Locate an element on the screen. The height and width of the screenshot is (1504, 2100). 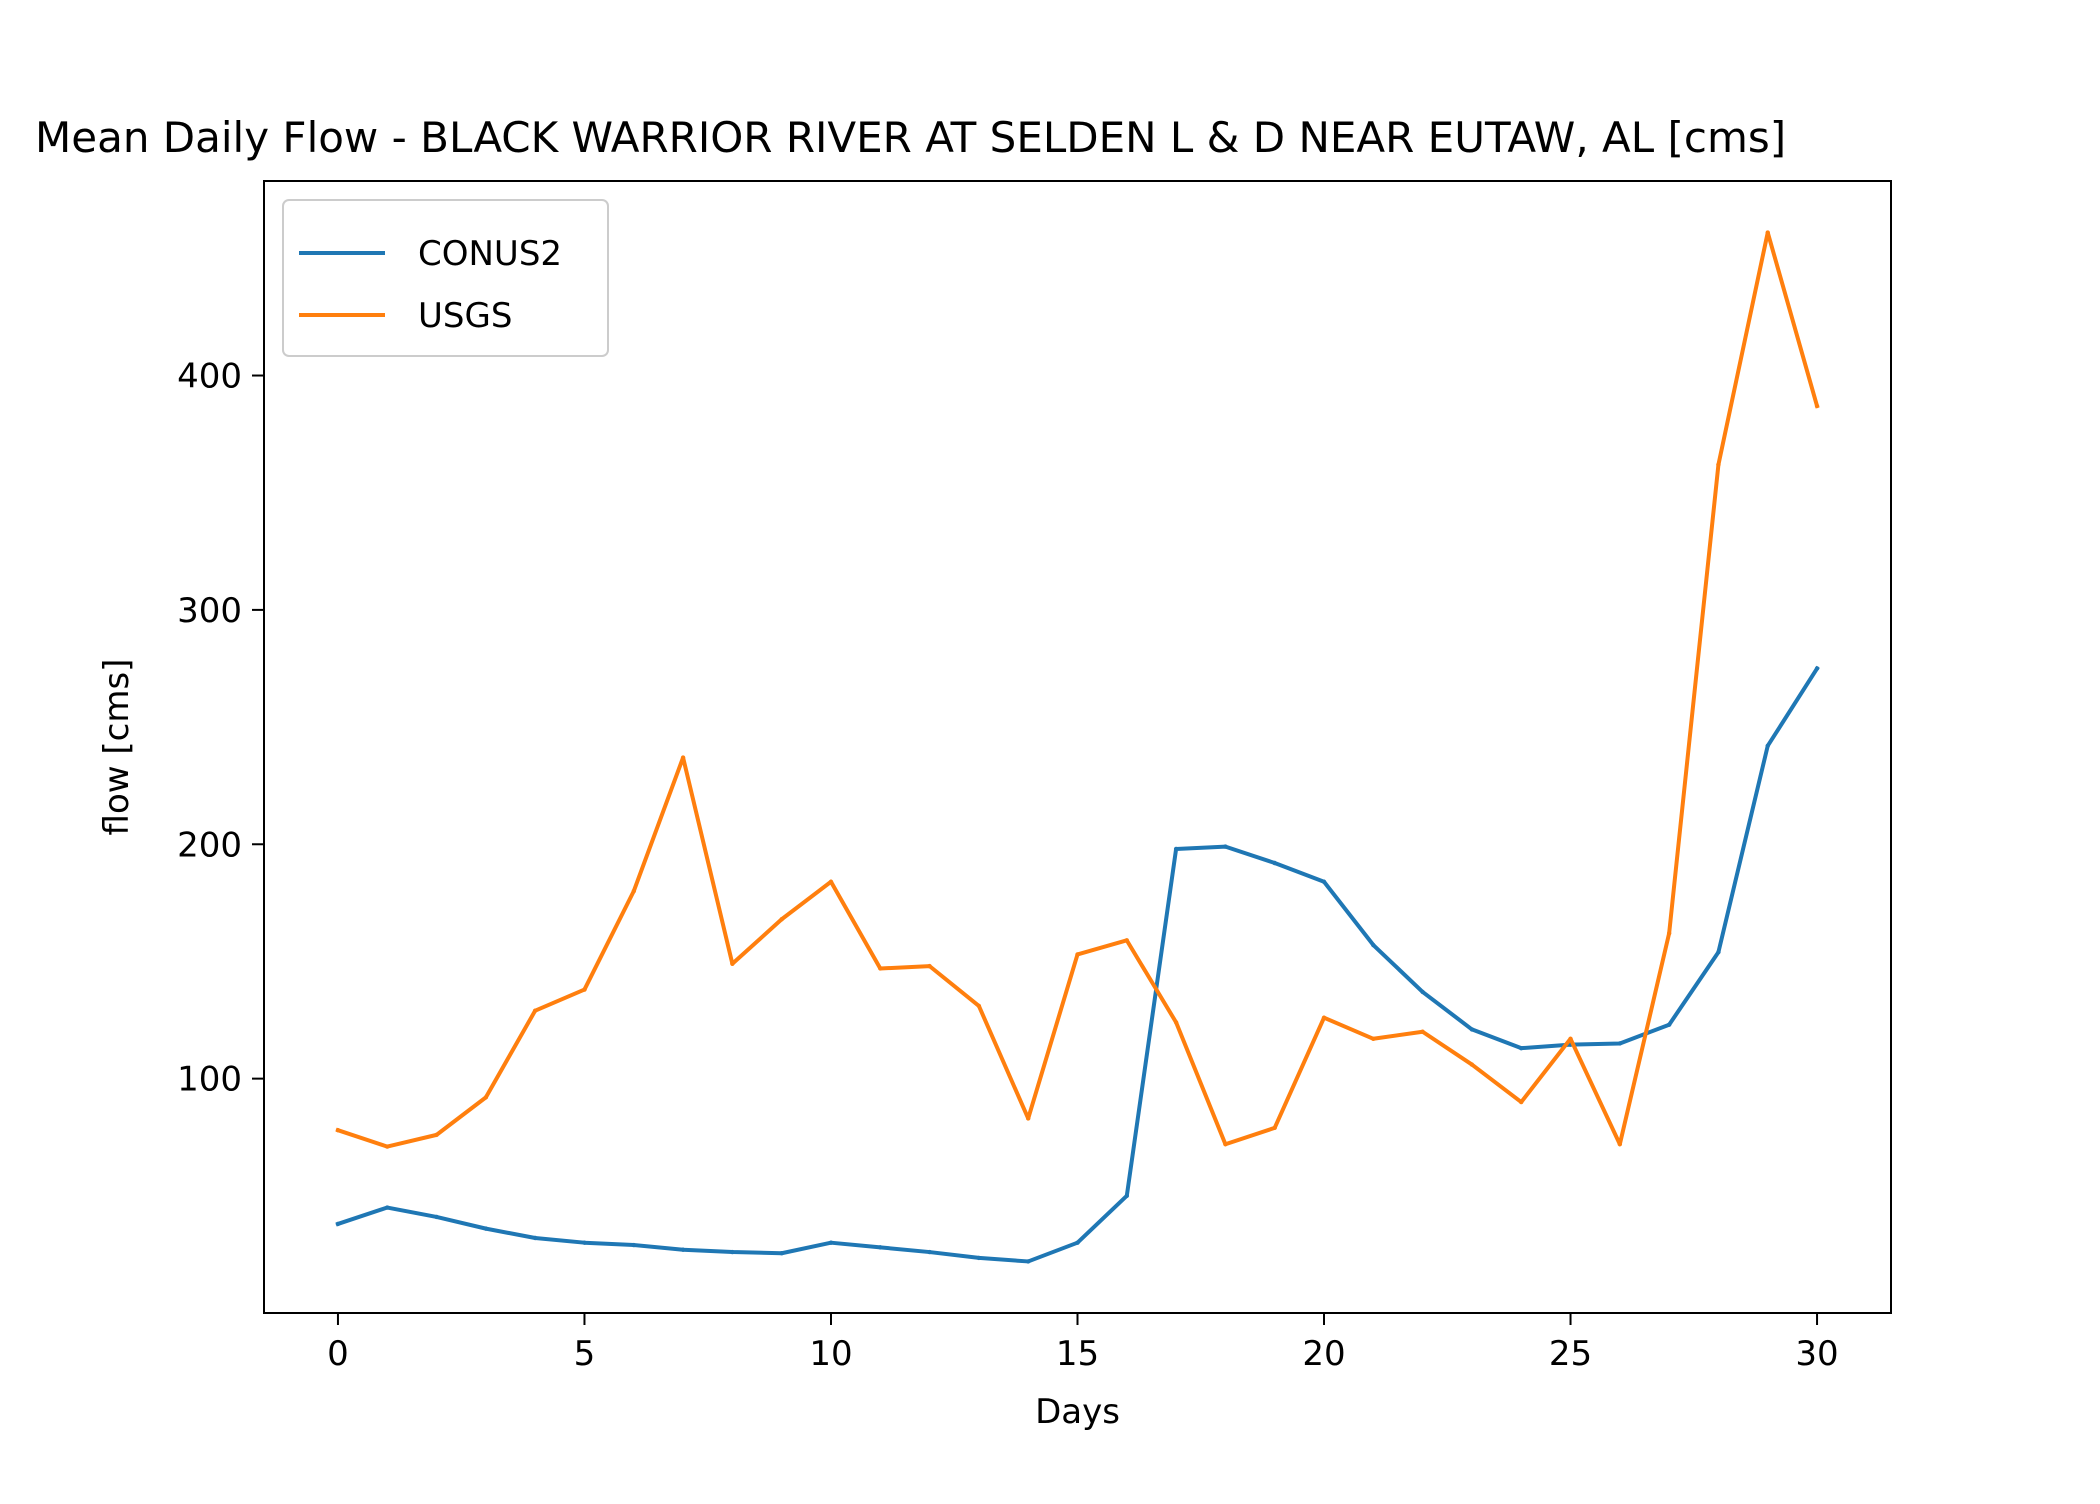
legend-items: CONUS2 USGS is located at coordinates (430, 285).